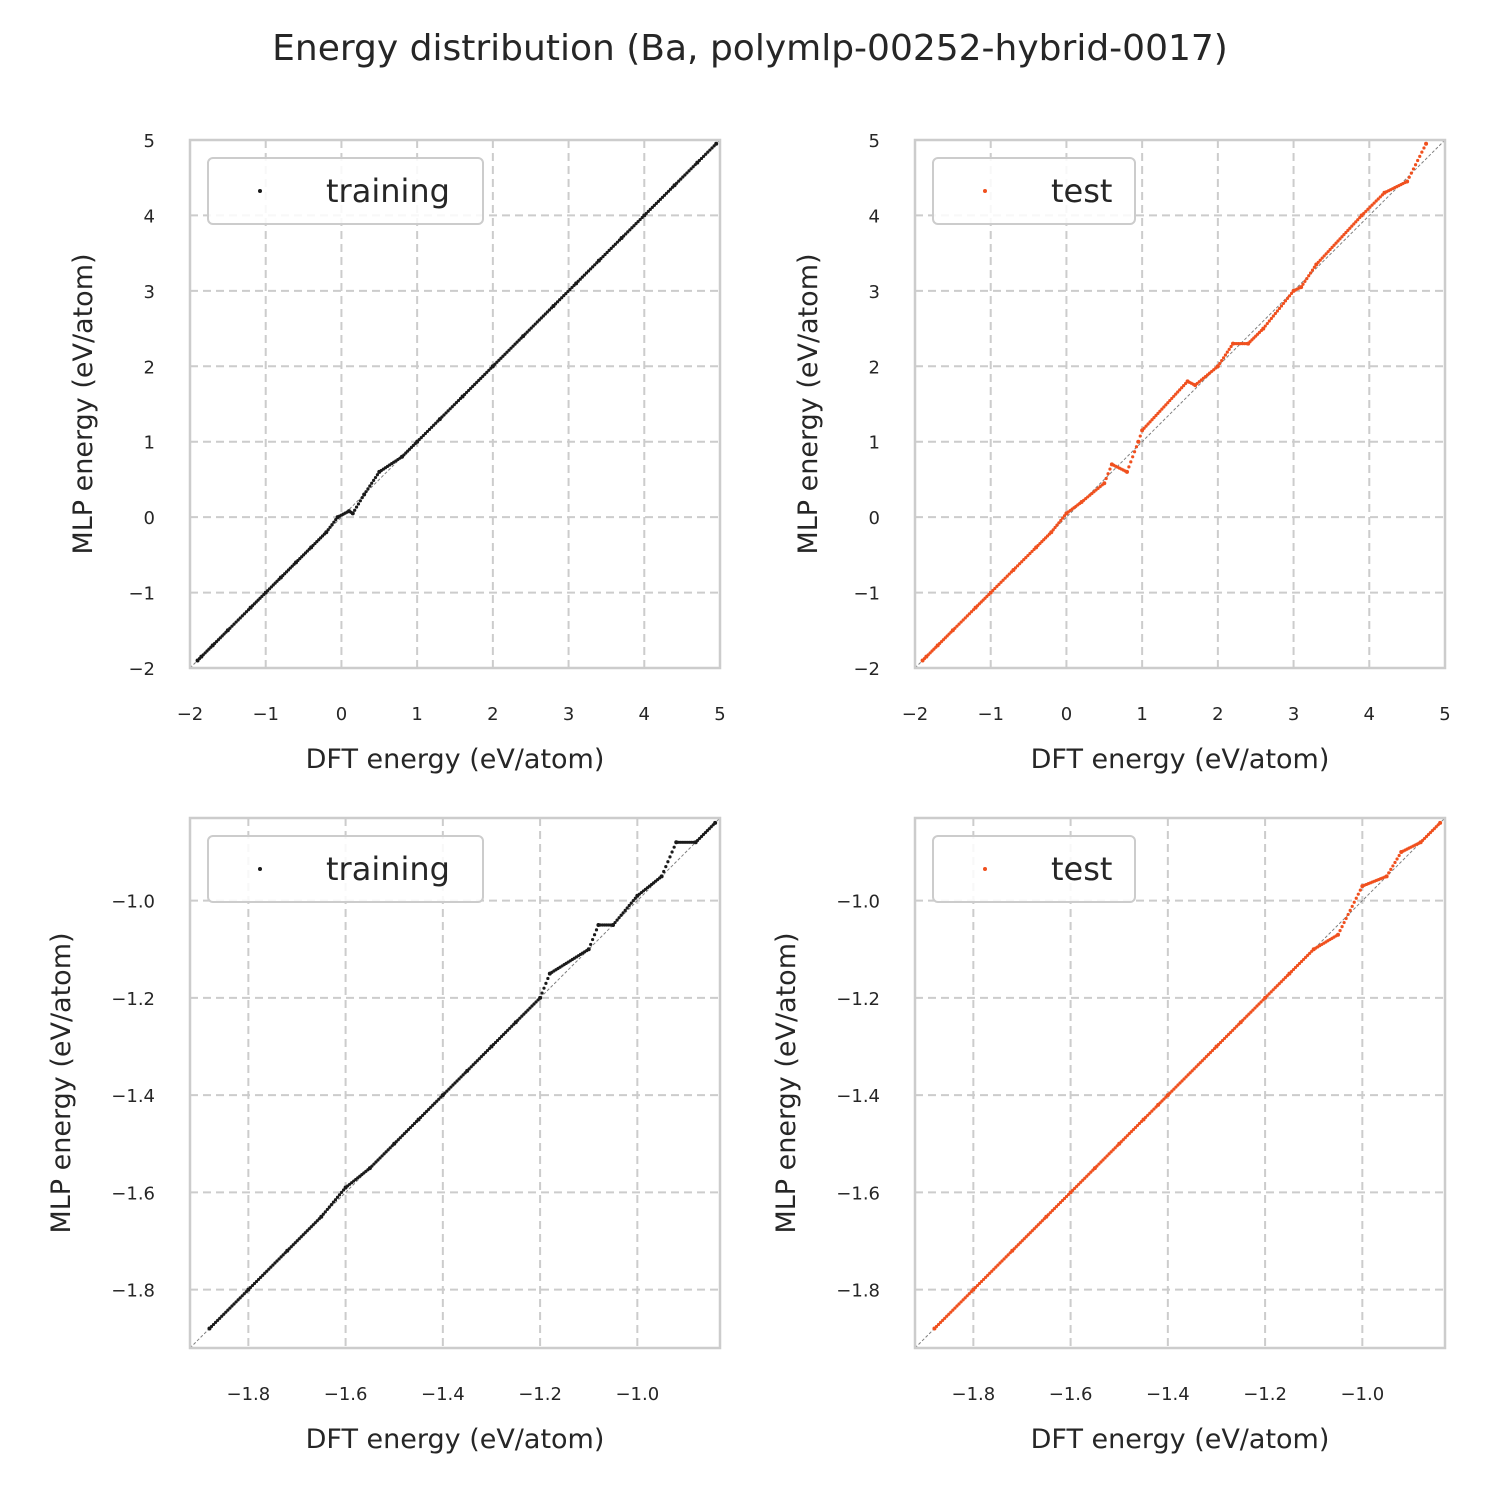 The width and height of the screenshot is (1500, 1500). What do you see at coordinates (492, 714) in the screenshot?
I see `x-tick-label: 2` at bounding box center [492, 714].